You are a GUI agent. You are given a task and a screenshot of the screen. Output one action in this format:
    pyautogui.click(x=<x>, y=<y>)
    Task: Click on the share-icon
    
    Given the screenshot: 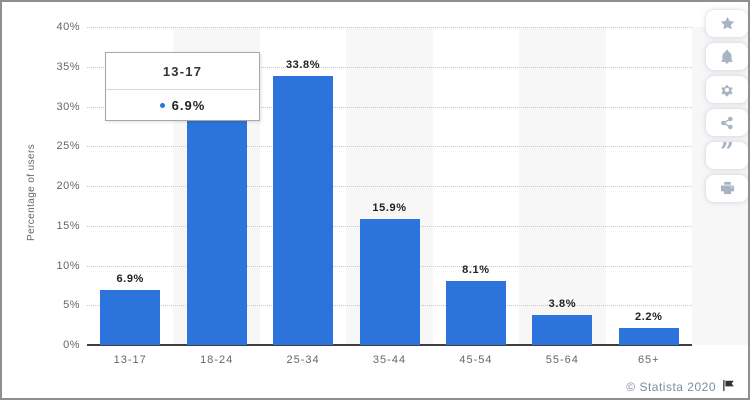 What is the action you would take?
    pyautogui.click(x=727, y=123)
    